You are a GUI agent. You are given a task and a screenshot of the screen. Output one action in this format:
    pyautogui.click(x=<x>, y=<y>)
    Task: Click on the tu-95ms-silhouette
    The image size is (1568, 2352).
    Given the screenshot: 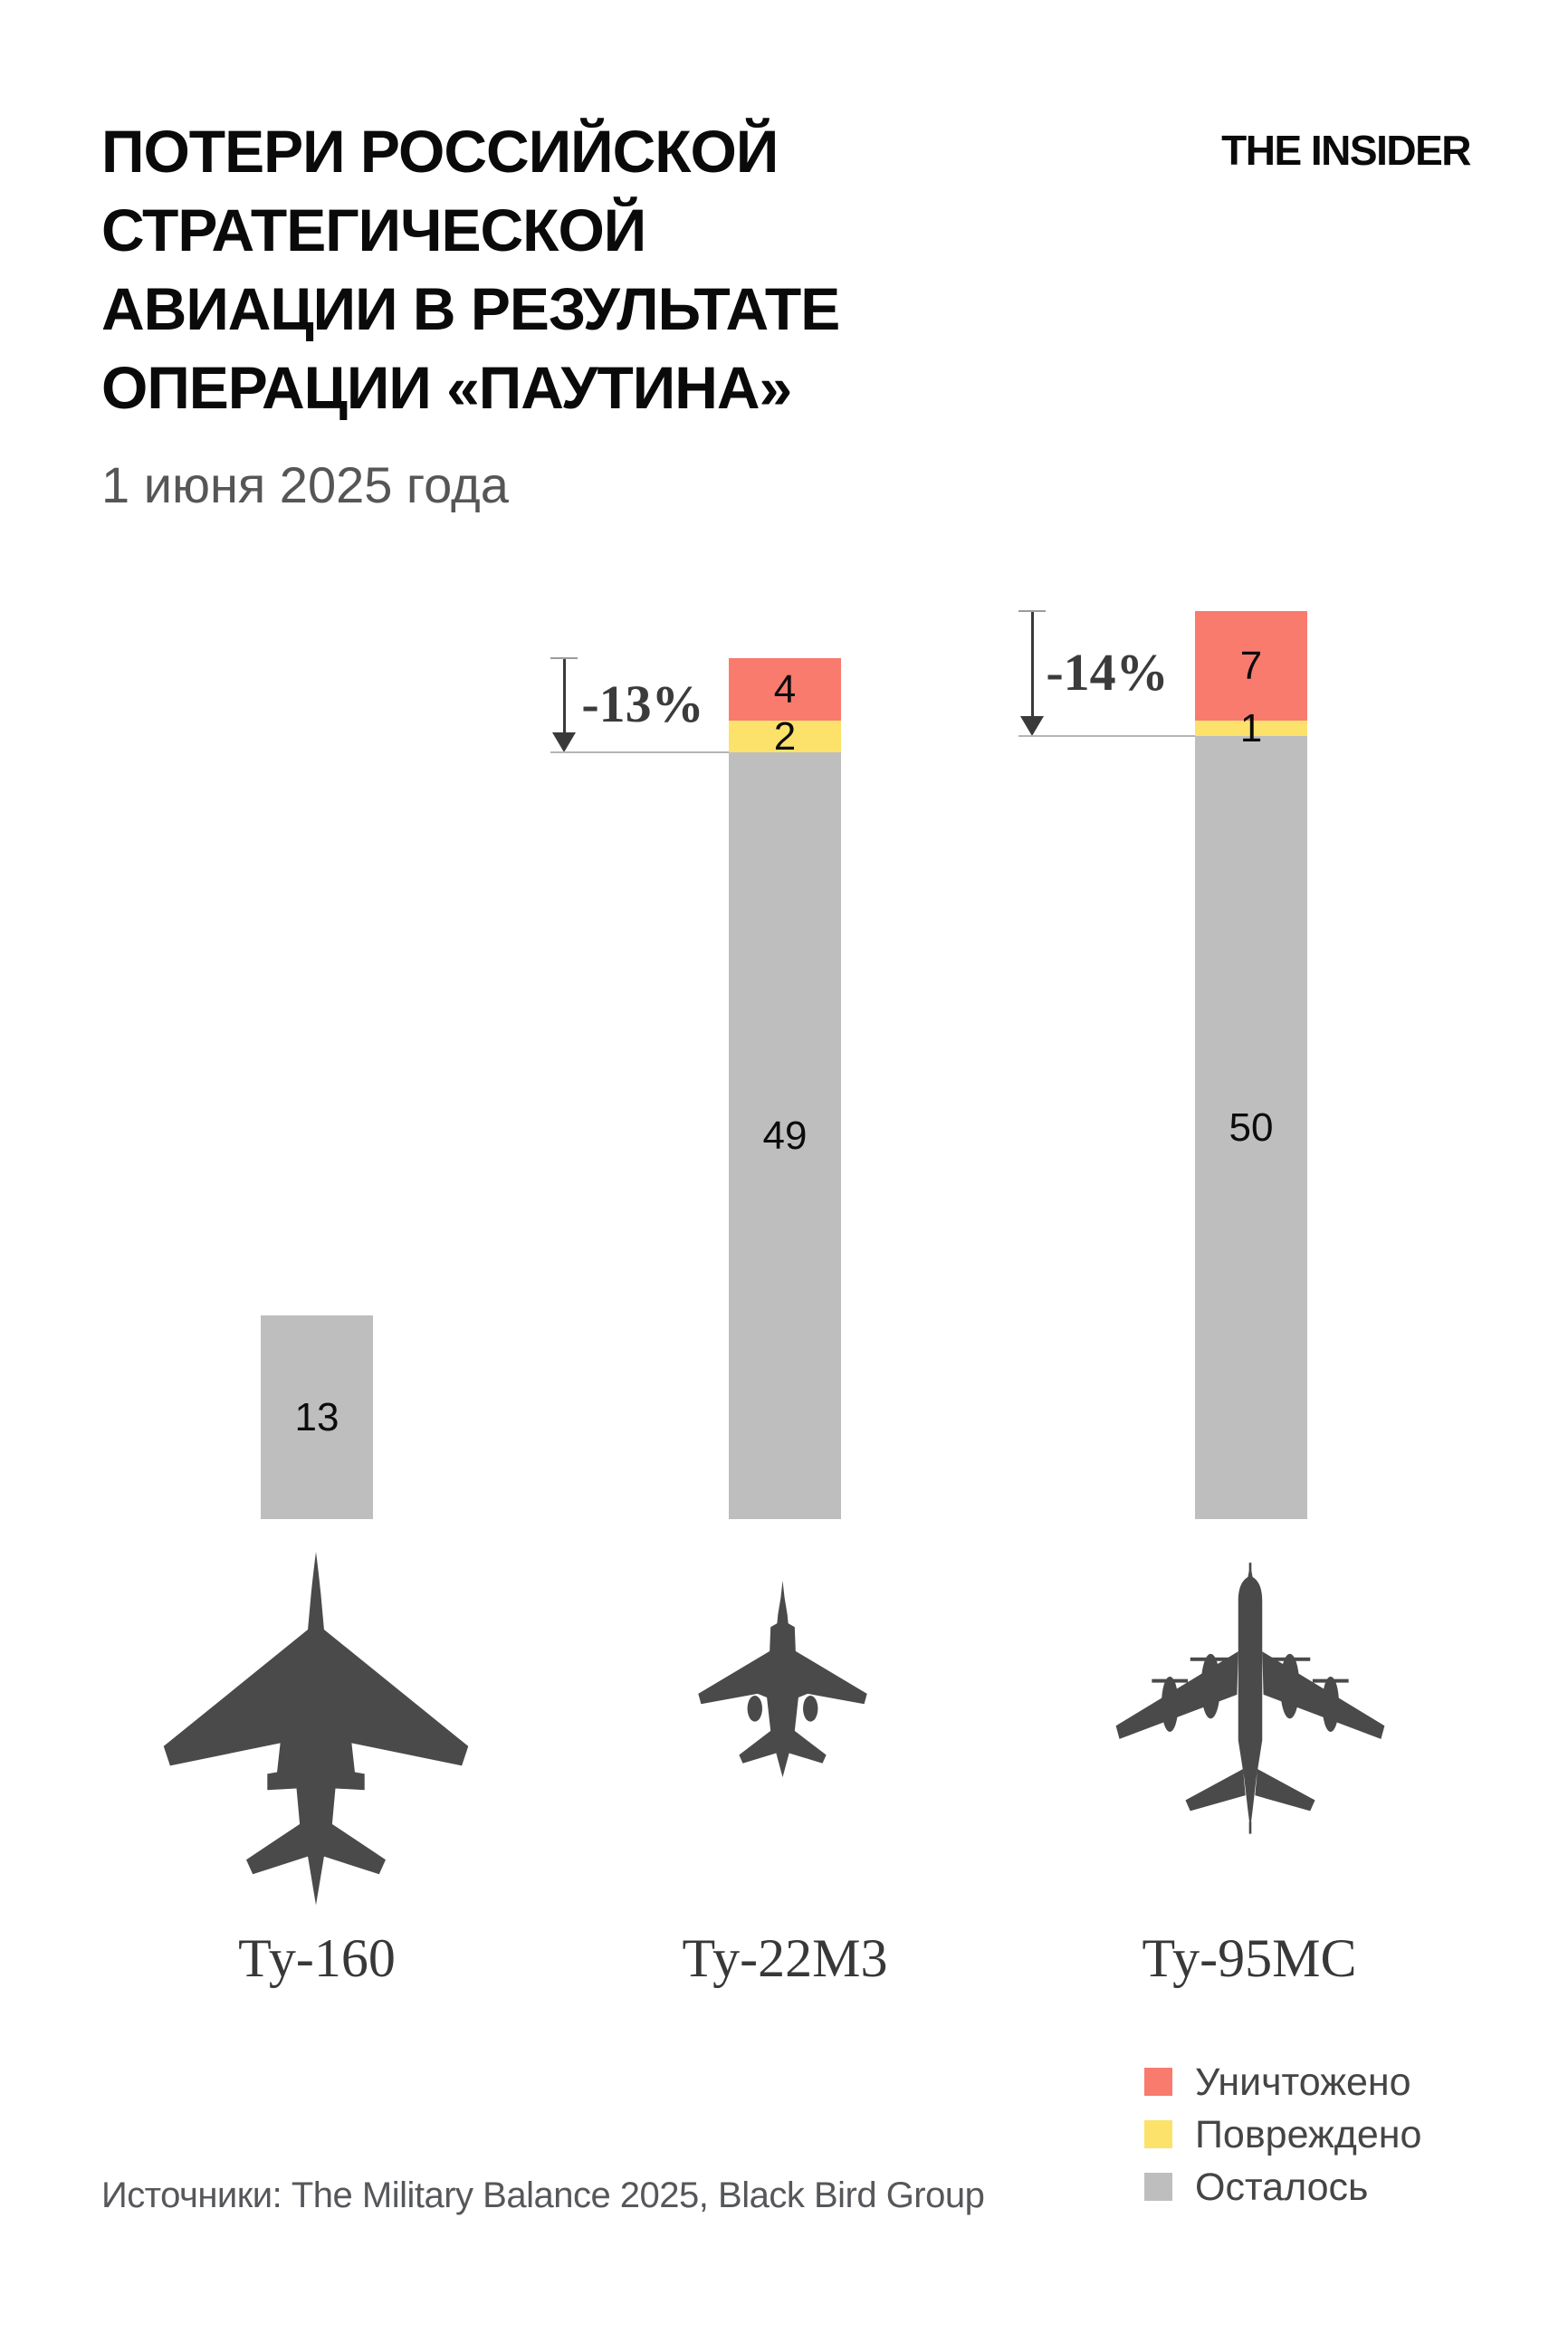 What is the action you would take?
    pyautogui.click(x=1250, y=1701)
    